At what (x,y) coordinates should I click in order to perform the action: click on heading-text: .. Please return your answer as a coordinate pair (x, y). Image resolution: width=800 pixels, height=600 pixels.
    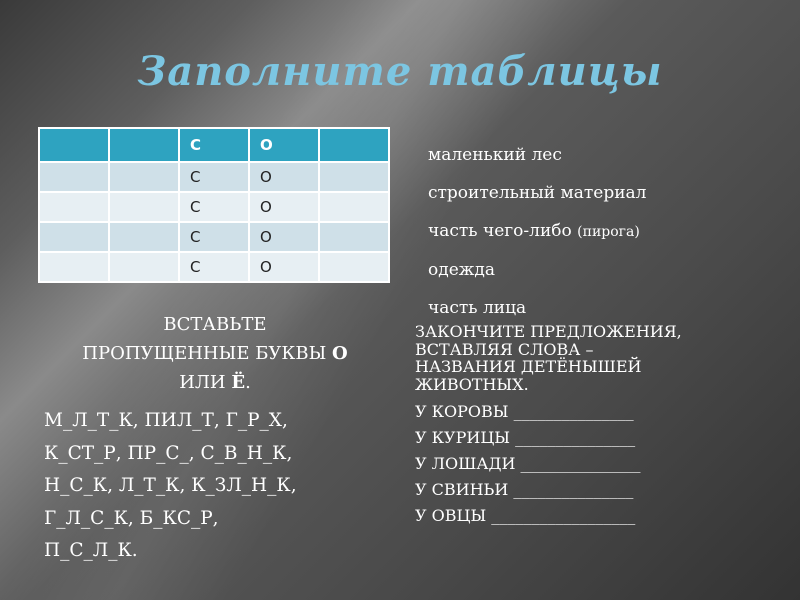
    Looking at the image, I should click on (248, 382).